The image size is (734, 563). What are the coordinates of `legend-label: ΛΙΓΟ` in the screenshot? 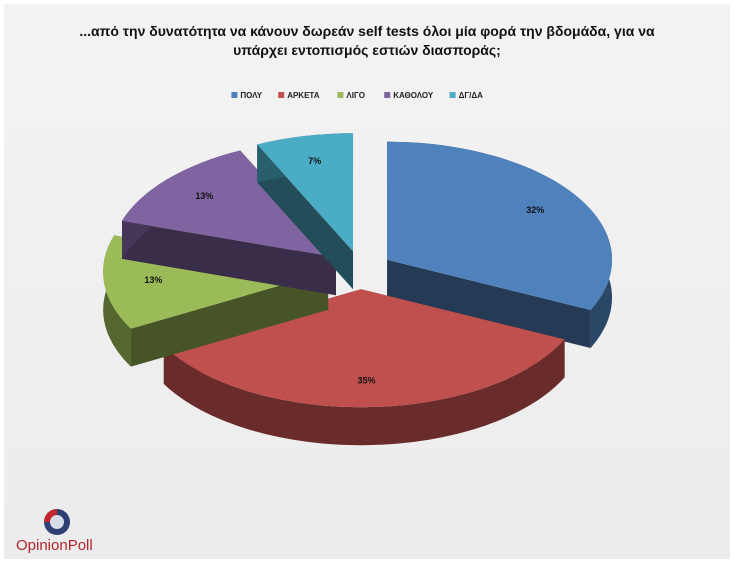 It's located at (355, 95).